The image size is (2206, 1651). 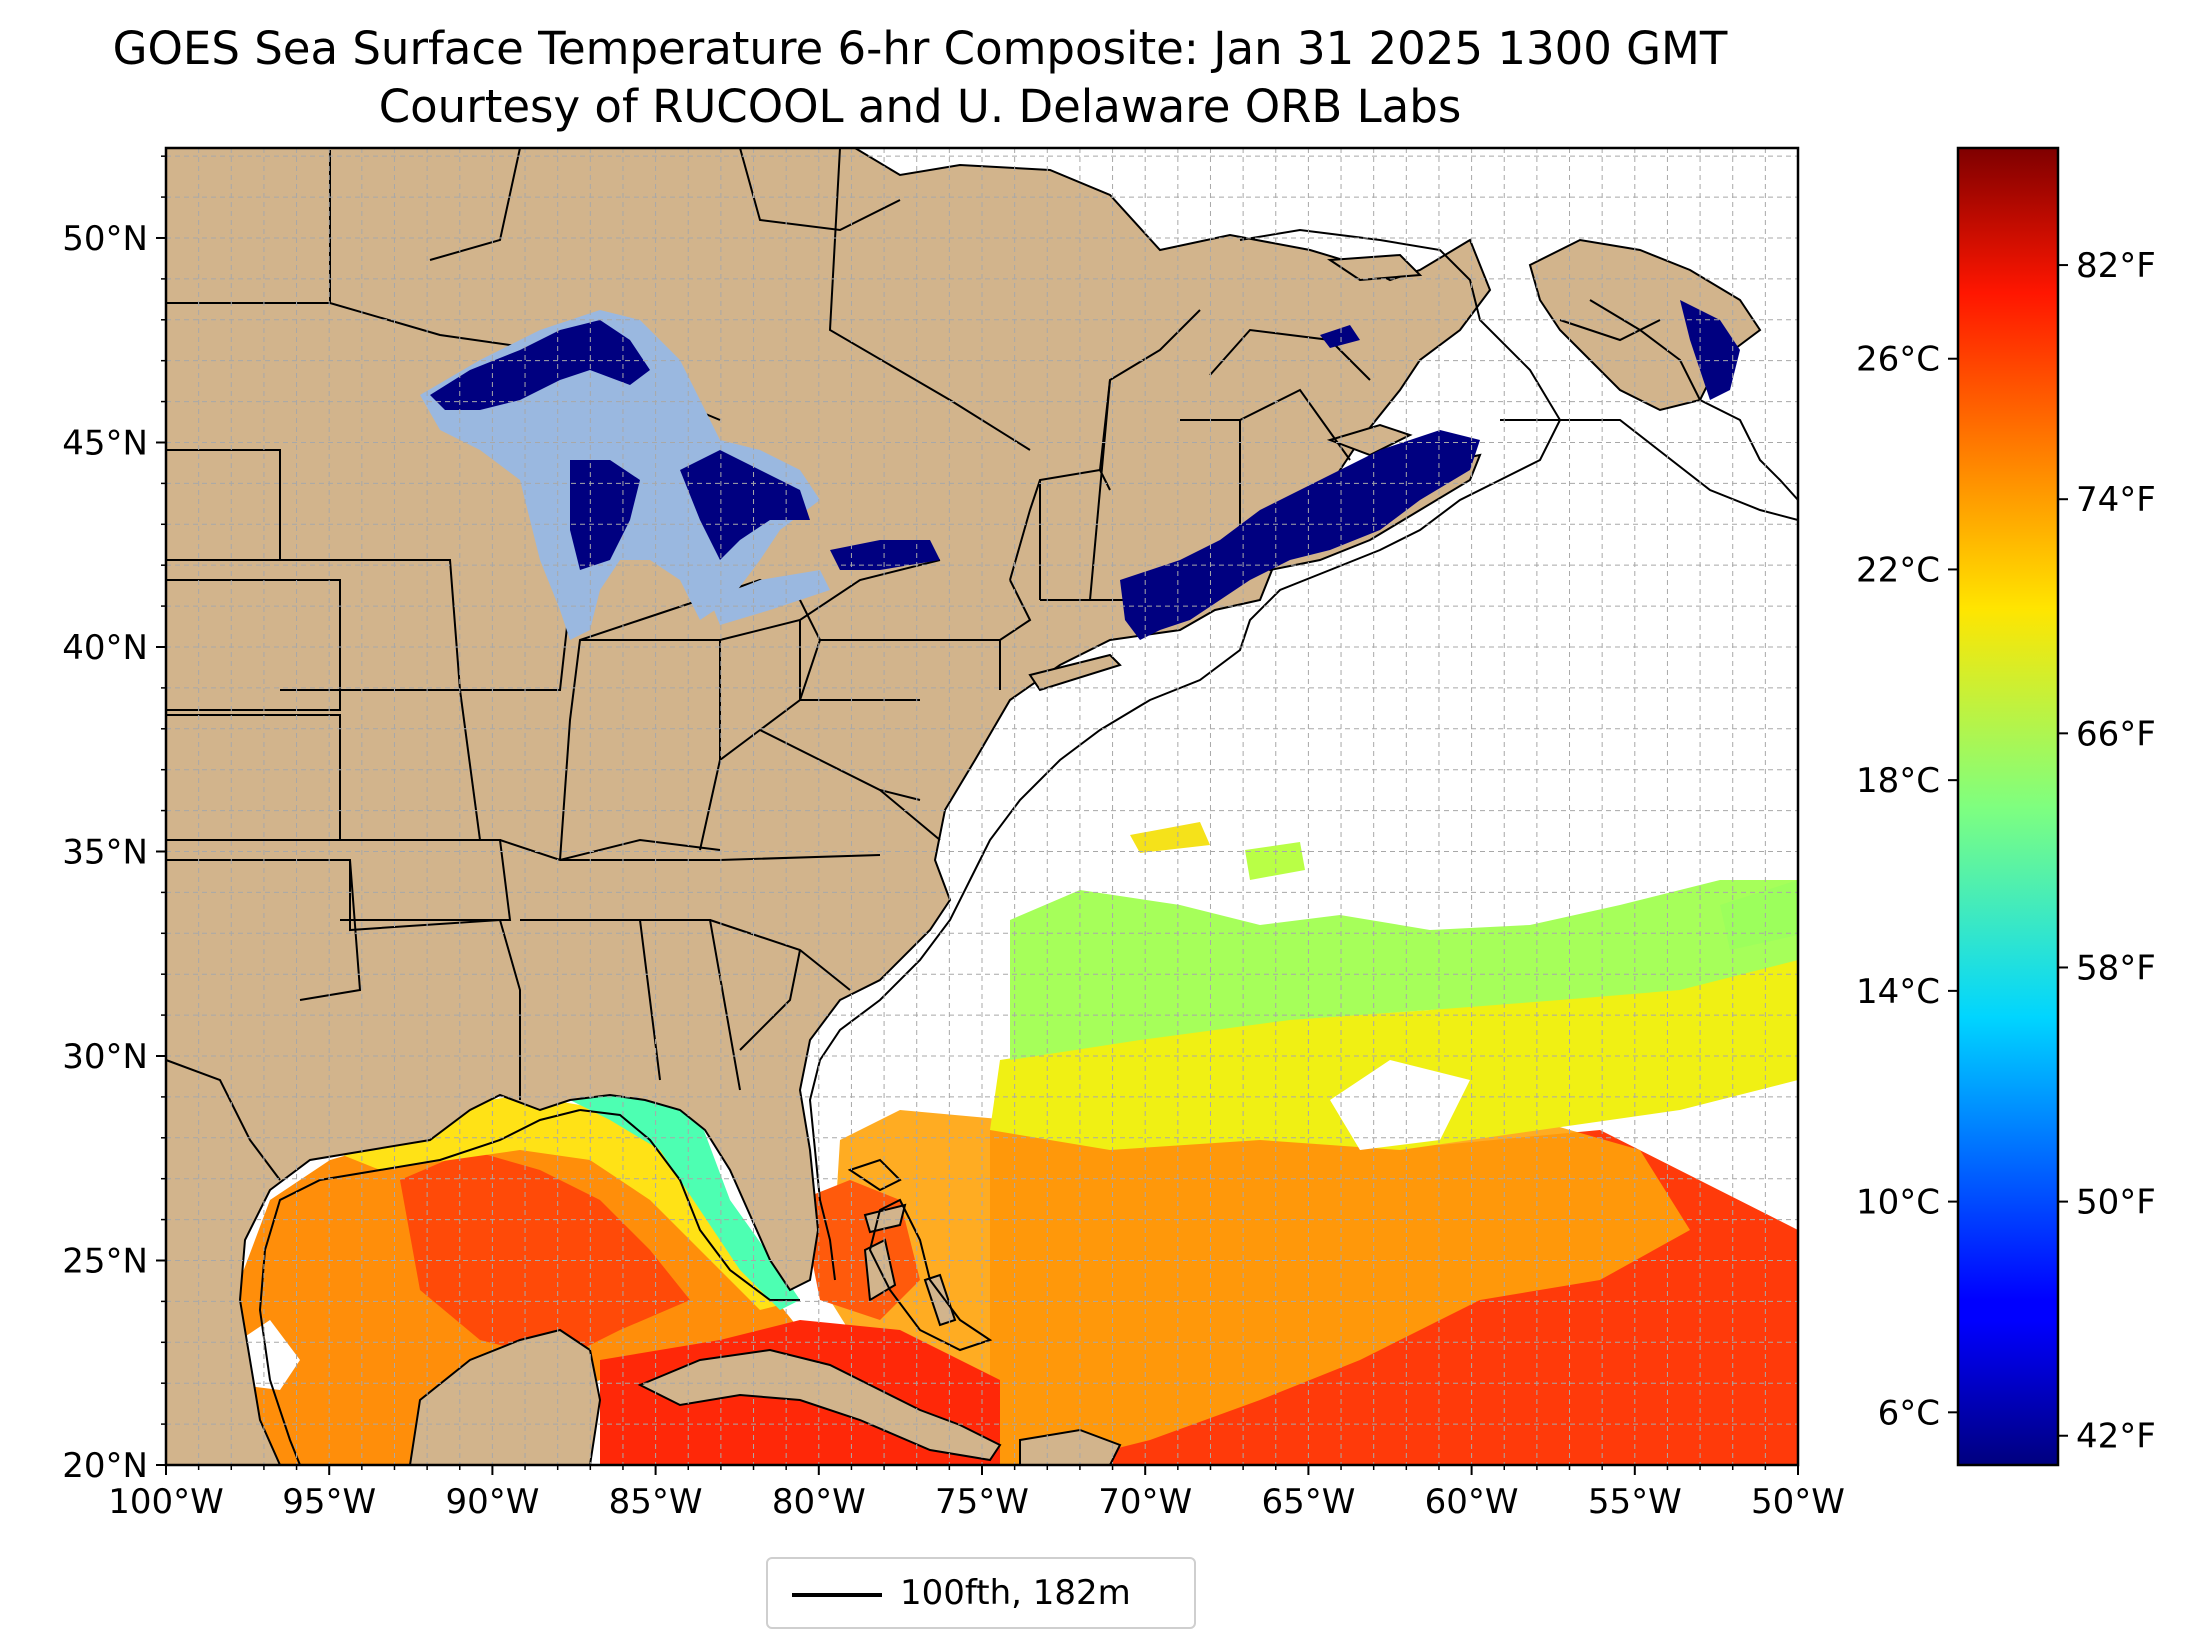 What do you see at coordinates (105, 1057) in the screenshot?
I see `lat-tick-label: 30°N` at bounding box center [105, 1057].